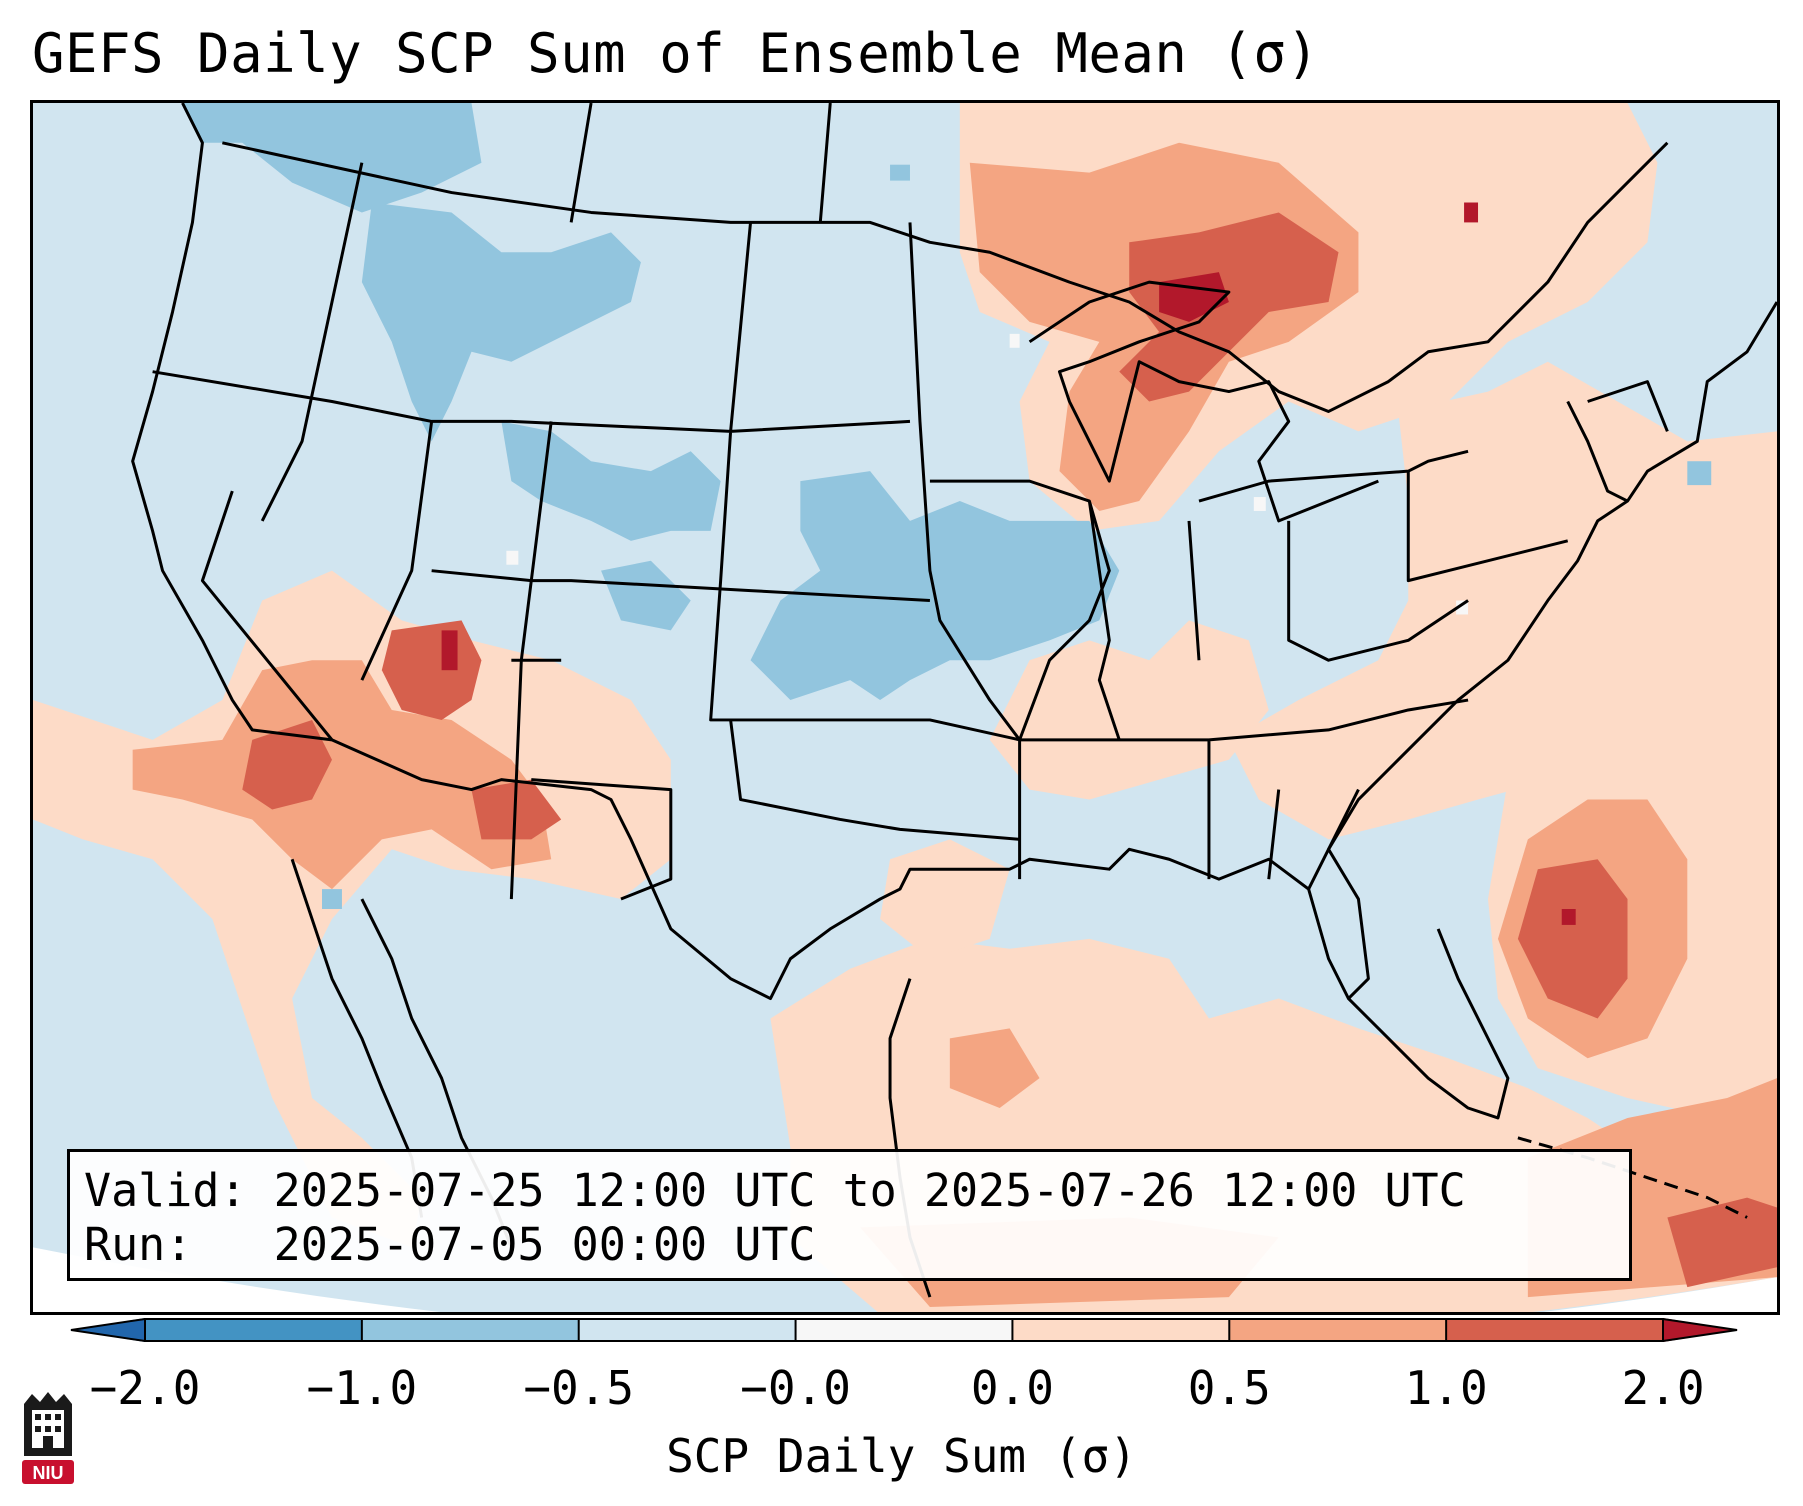 The image size is (1803, 1506). Describe the element at coordinates (795, 1388) in the screenshot. I see `colorbar-tick-label: −0.0` at that location.